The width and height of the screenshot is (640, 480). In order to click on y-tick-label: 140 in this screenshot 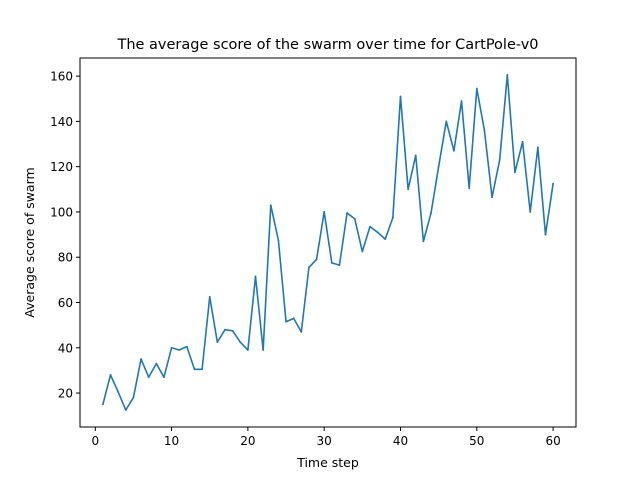, I will do `click(61, 122)`.